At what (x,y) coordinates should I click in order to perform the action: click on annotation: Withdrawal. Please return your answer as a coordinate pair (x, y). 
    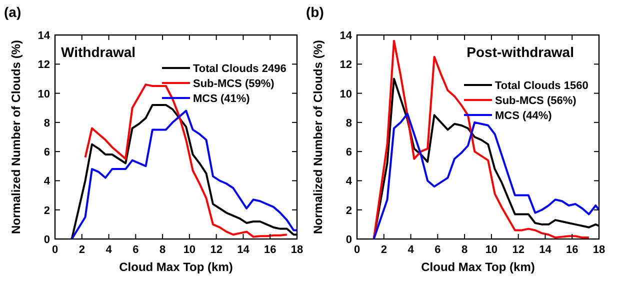
    Looking at the image, I should click on (98, 52).